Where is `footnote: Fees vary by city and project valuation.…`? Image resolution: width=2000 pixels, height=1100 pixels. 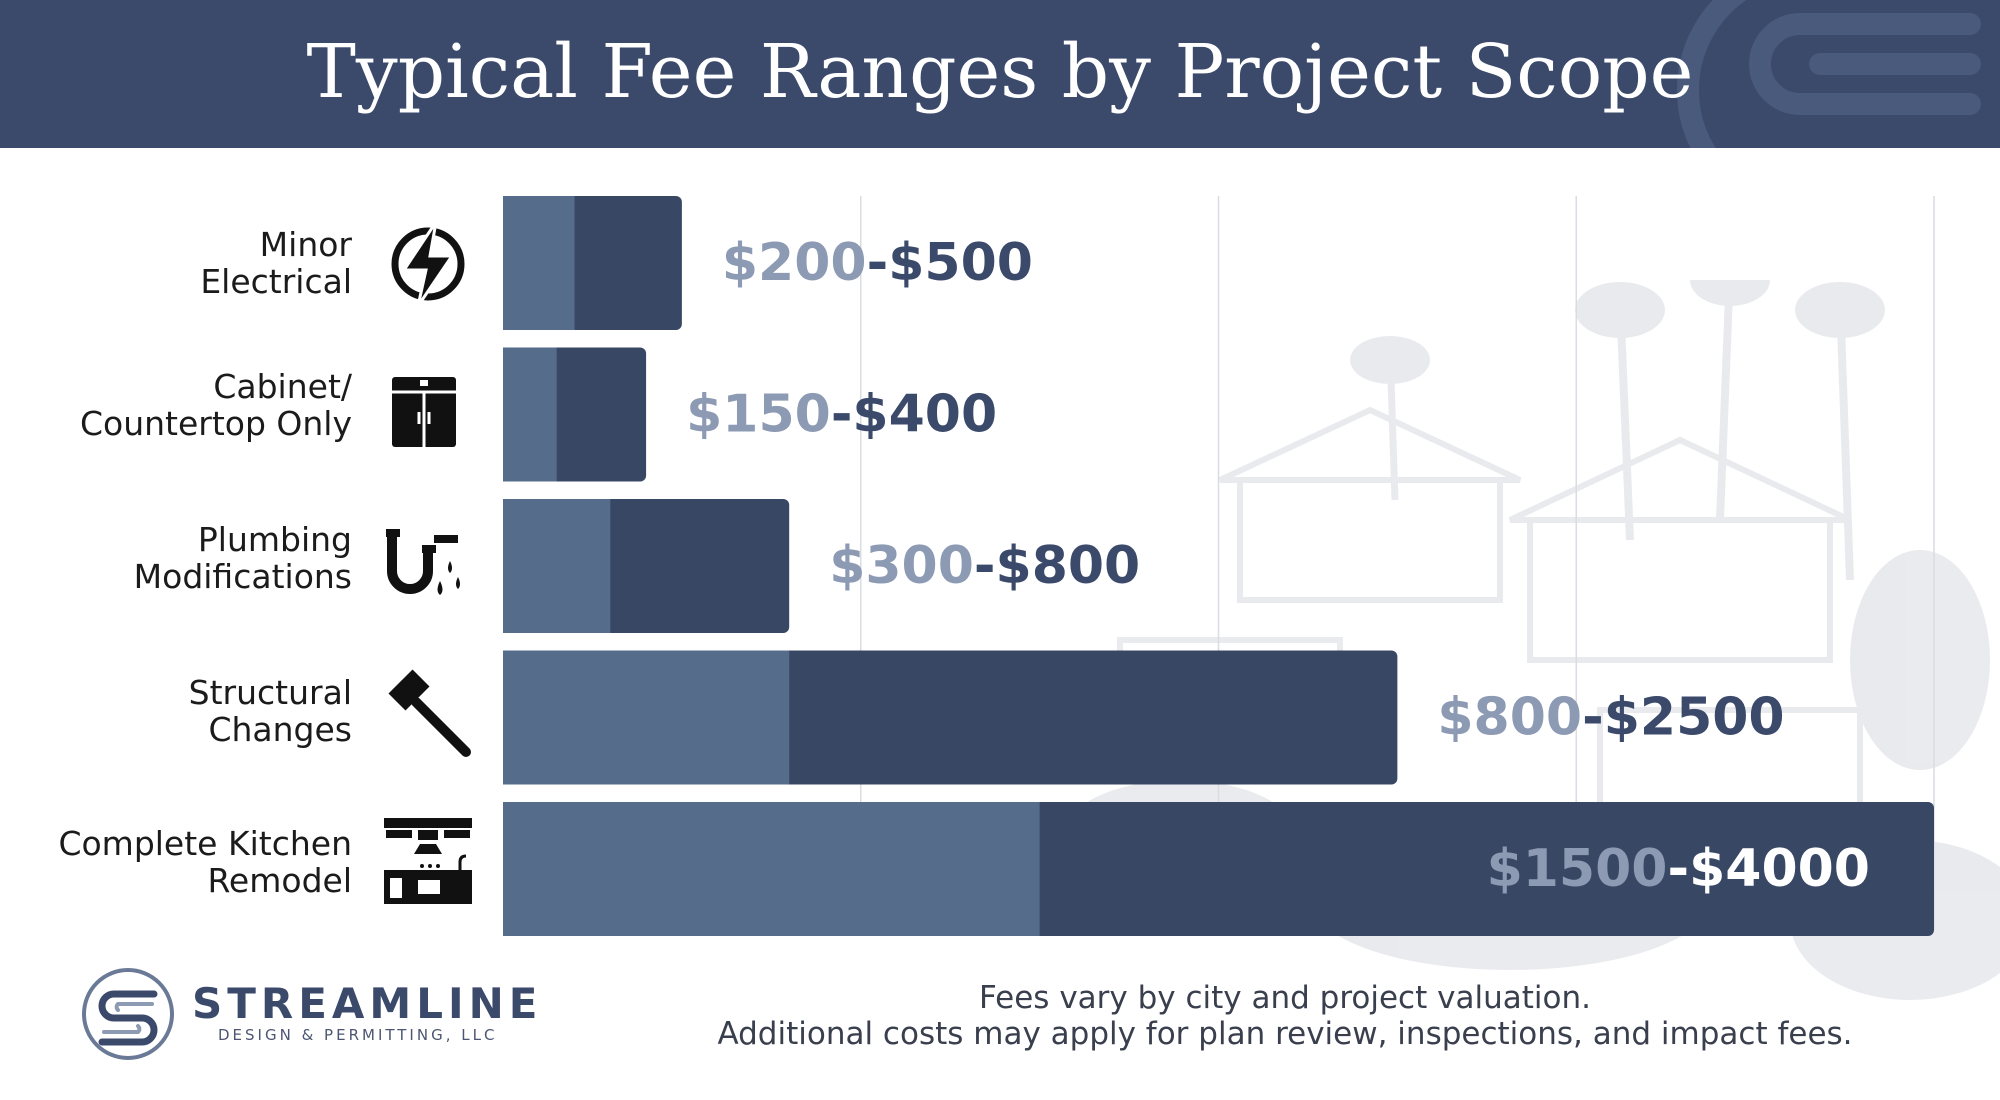 footnote: Fees vary by city and project valuation.… is located at coordinates (1285, 1016).